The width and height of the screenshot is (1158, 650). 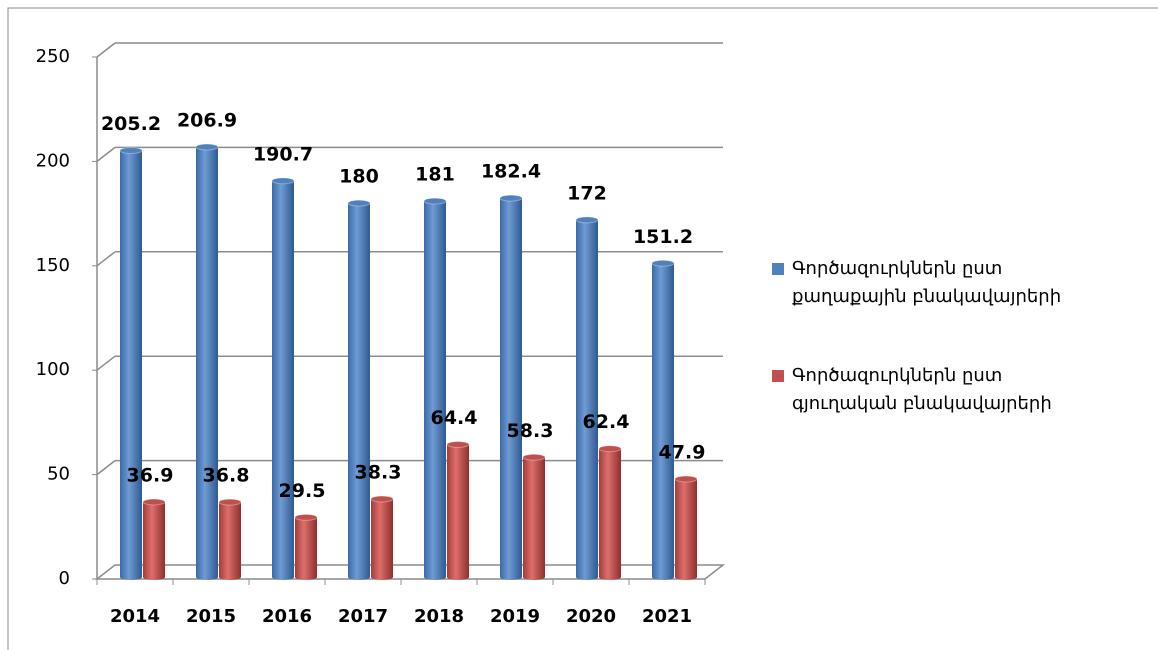 I want to click on y-tick-label: 0, so click(x=64, y=578).